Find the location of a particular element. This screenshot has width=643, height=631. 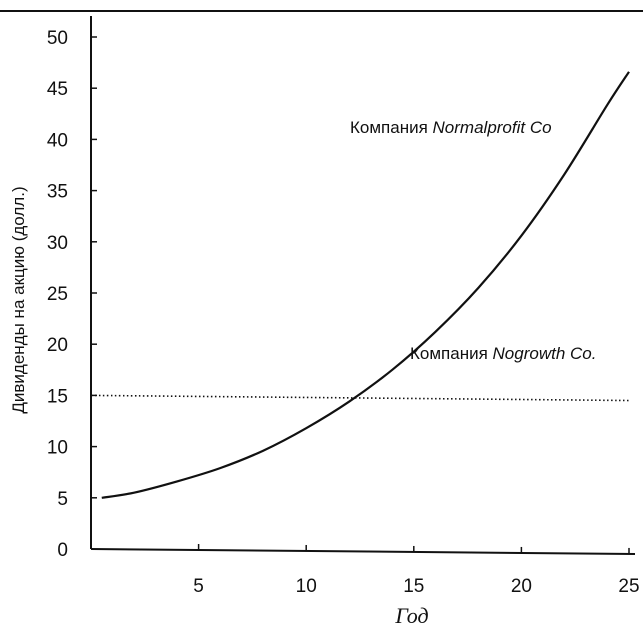

x-tick-label: 5 is located at coordinates (198, 586).